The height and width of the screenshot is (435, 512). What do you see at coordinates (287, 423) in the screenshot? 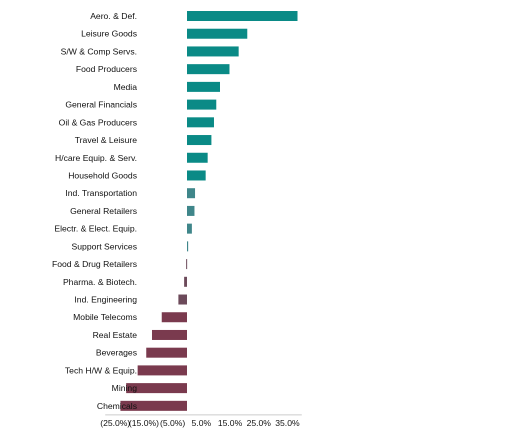
I see `x-tick-label: 35.0%` at bounding box center [287, 423].